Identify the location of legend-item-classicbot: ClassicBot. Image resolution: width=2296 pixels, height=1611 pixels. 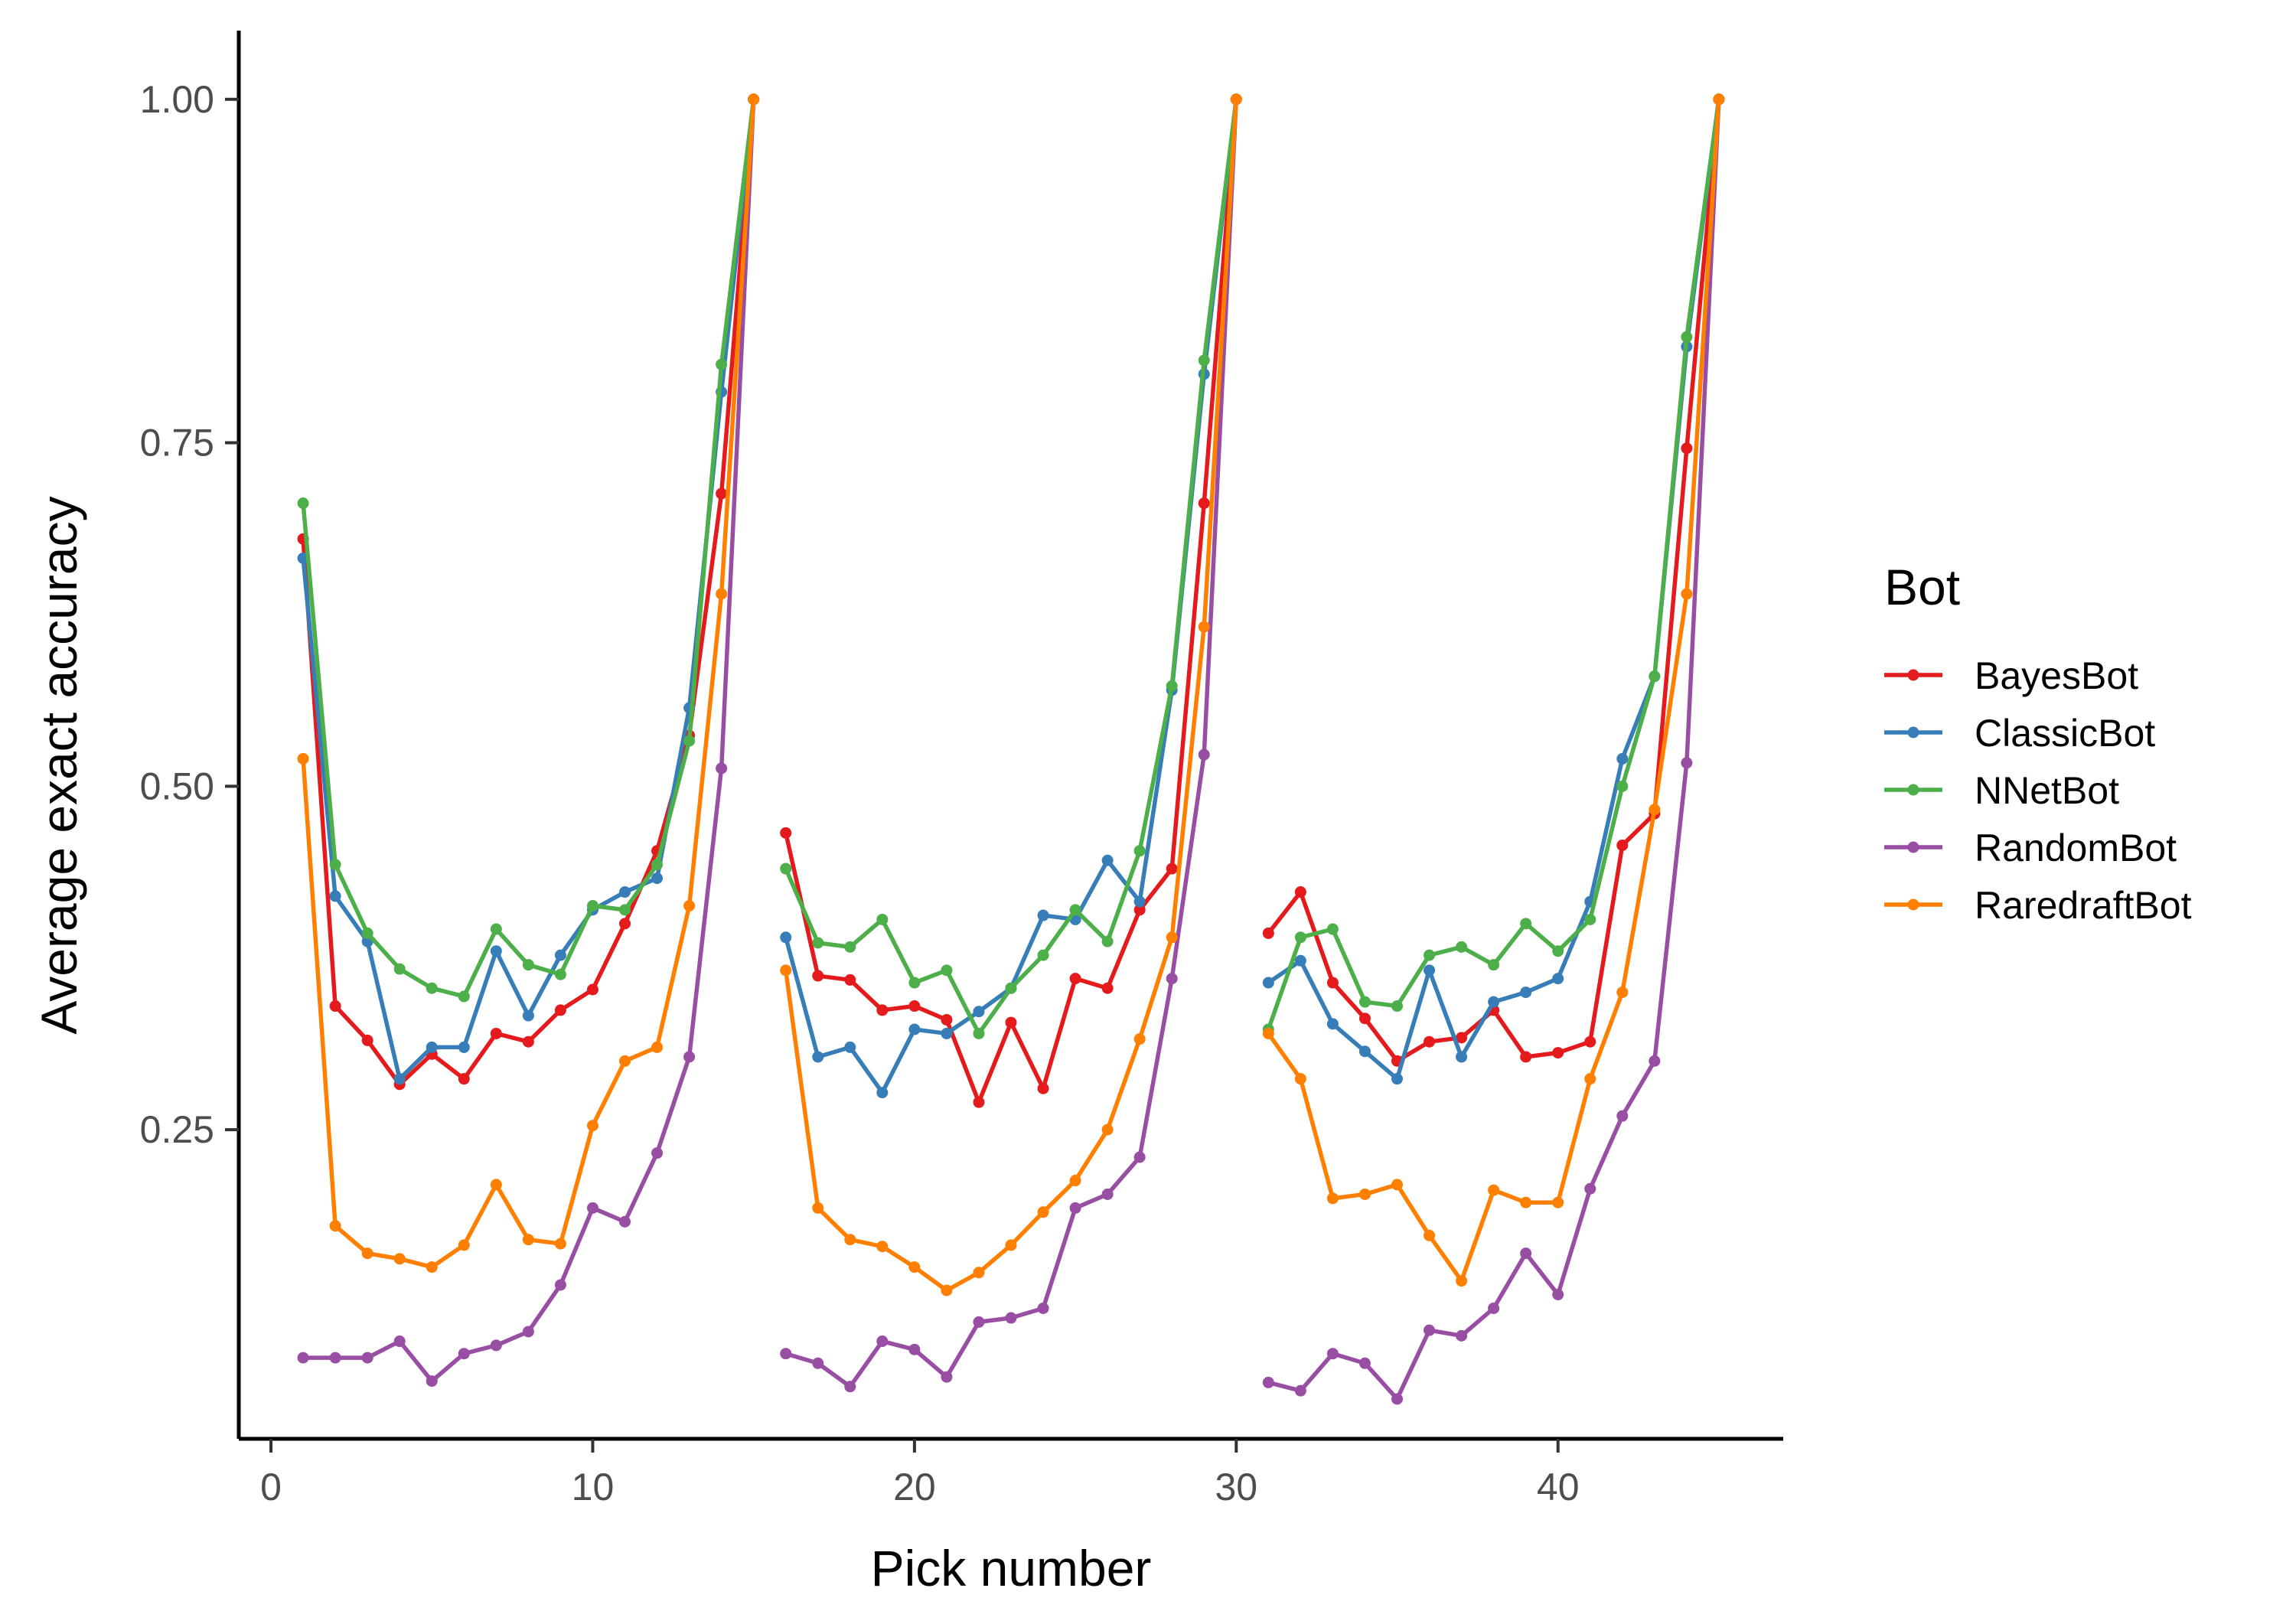
(2019, 733).